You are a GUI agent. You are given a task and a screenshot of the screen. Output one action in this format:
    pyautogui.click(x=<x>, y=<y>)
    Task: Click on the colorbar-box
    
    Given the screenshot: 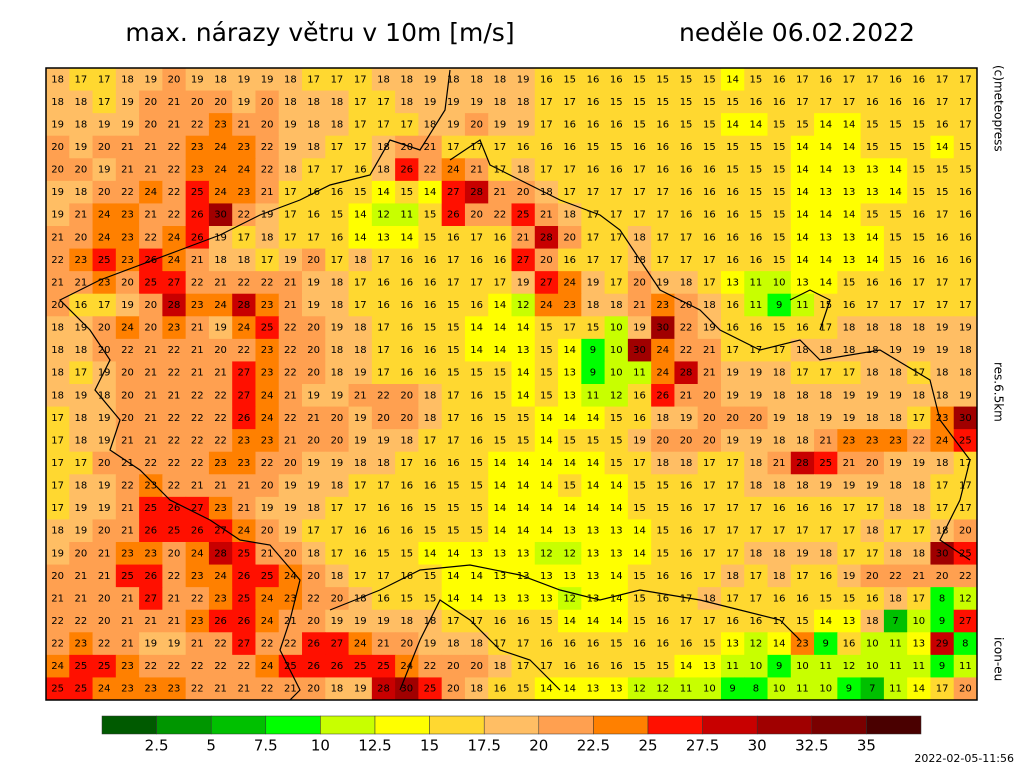 What is the action you would take?
    pyautogui.click(x=457, y=725)
    